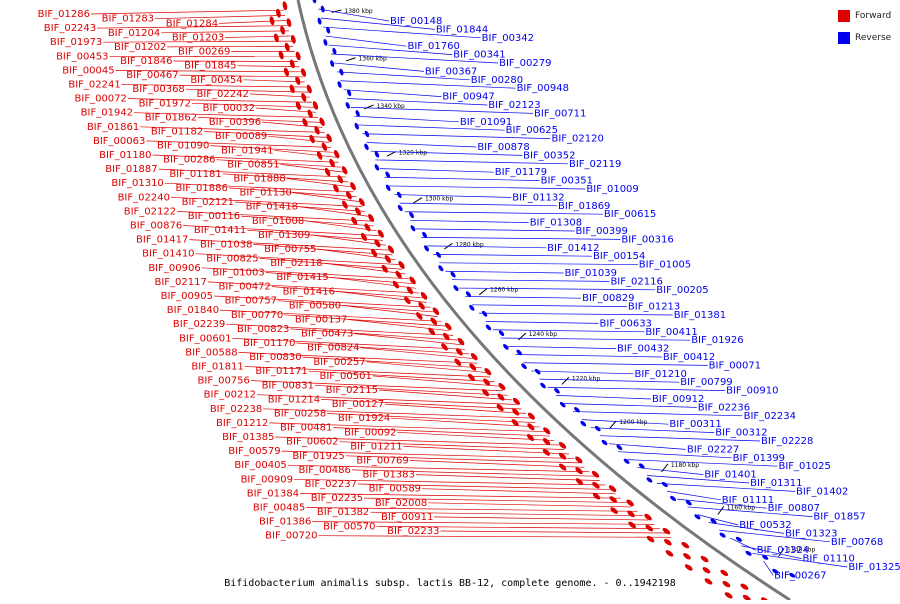 Image resolution: width=900 pixels, height=604 pixels. I want to click on reverse-gene-label: BIF_01025, so click(805, 466).